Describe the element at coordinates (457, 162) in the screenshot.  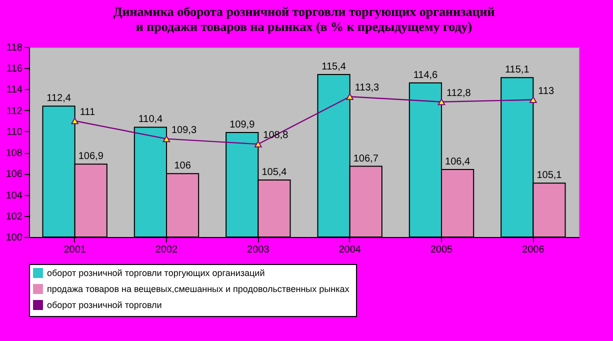
I see `data-label: 106,4` at that location.